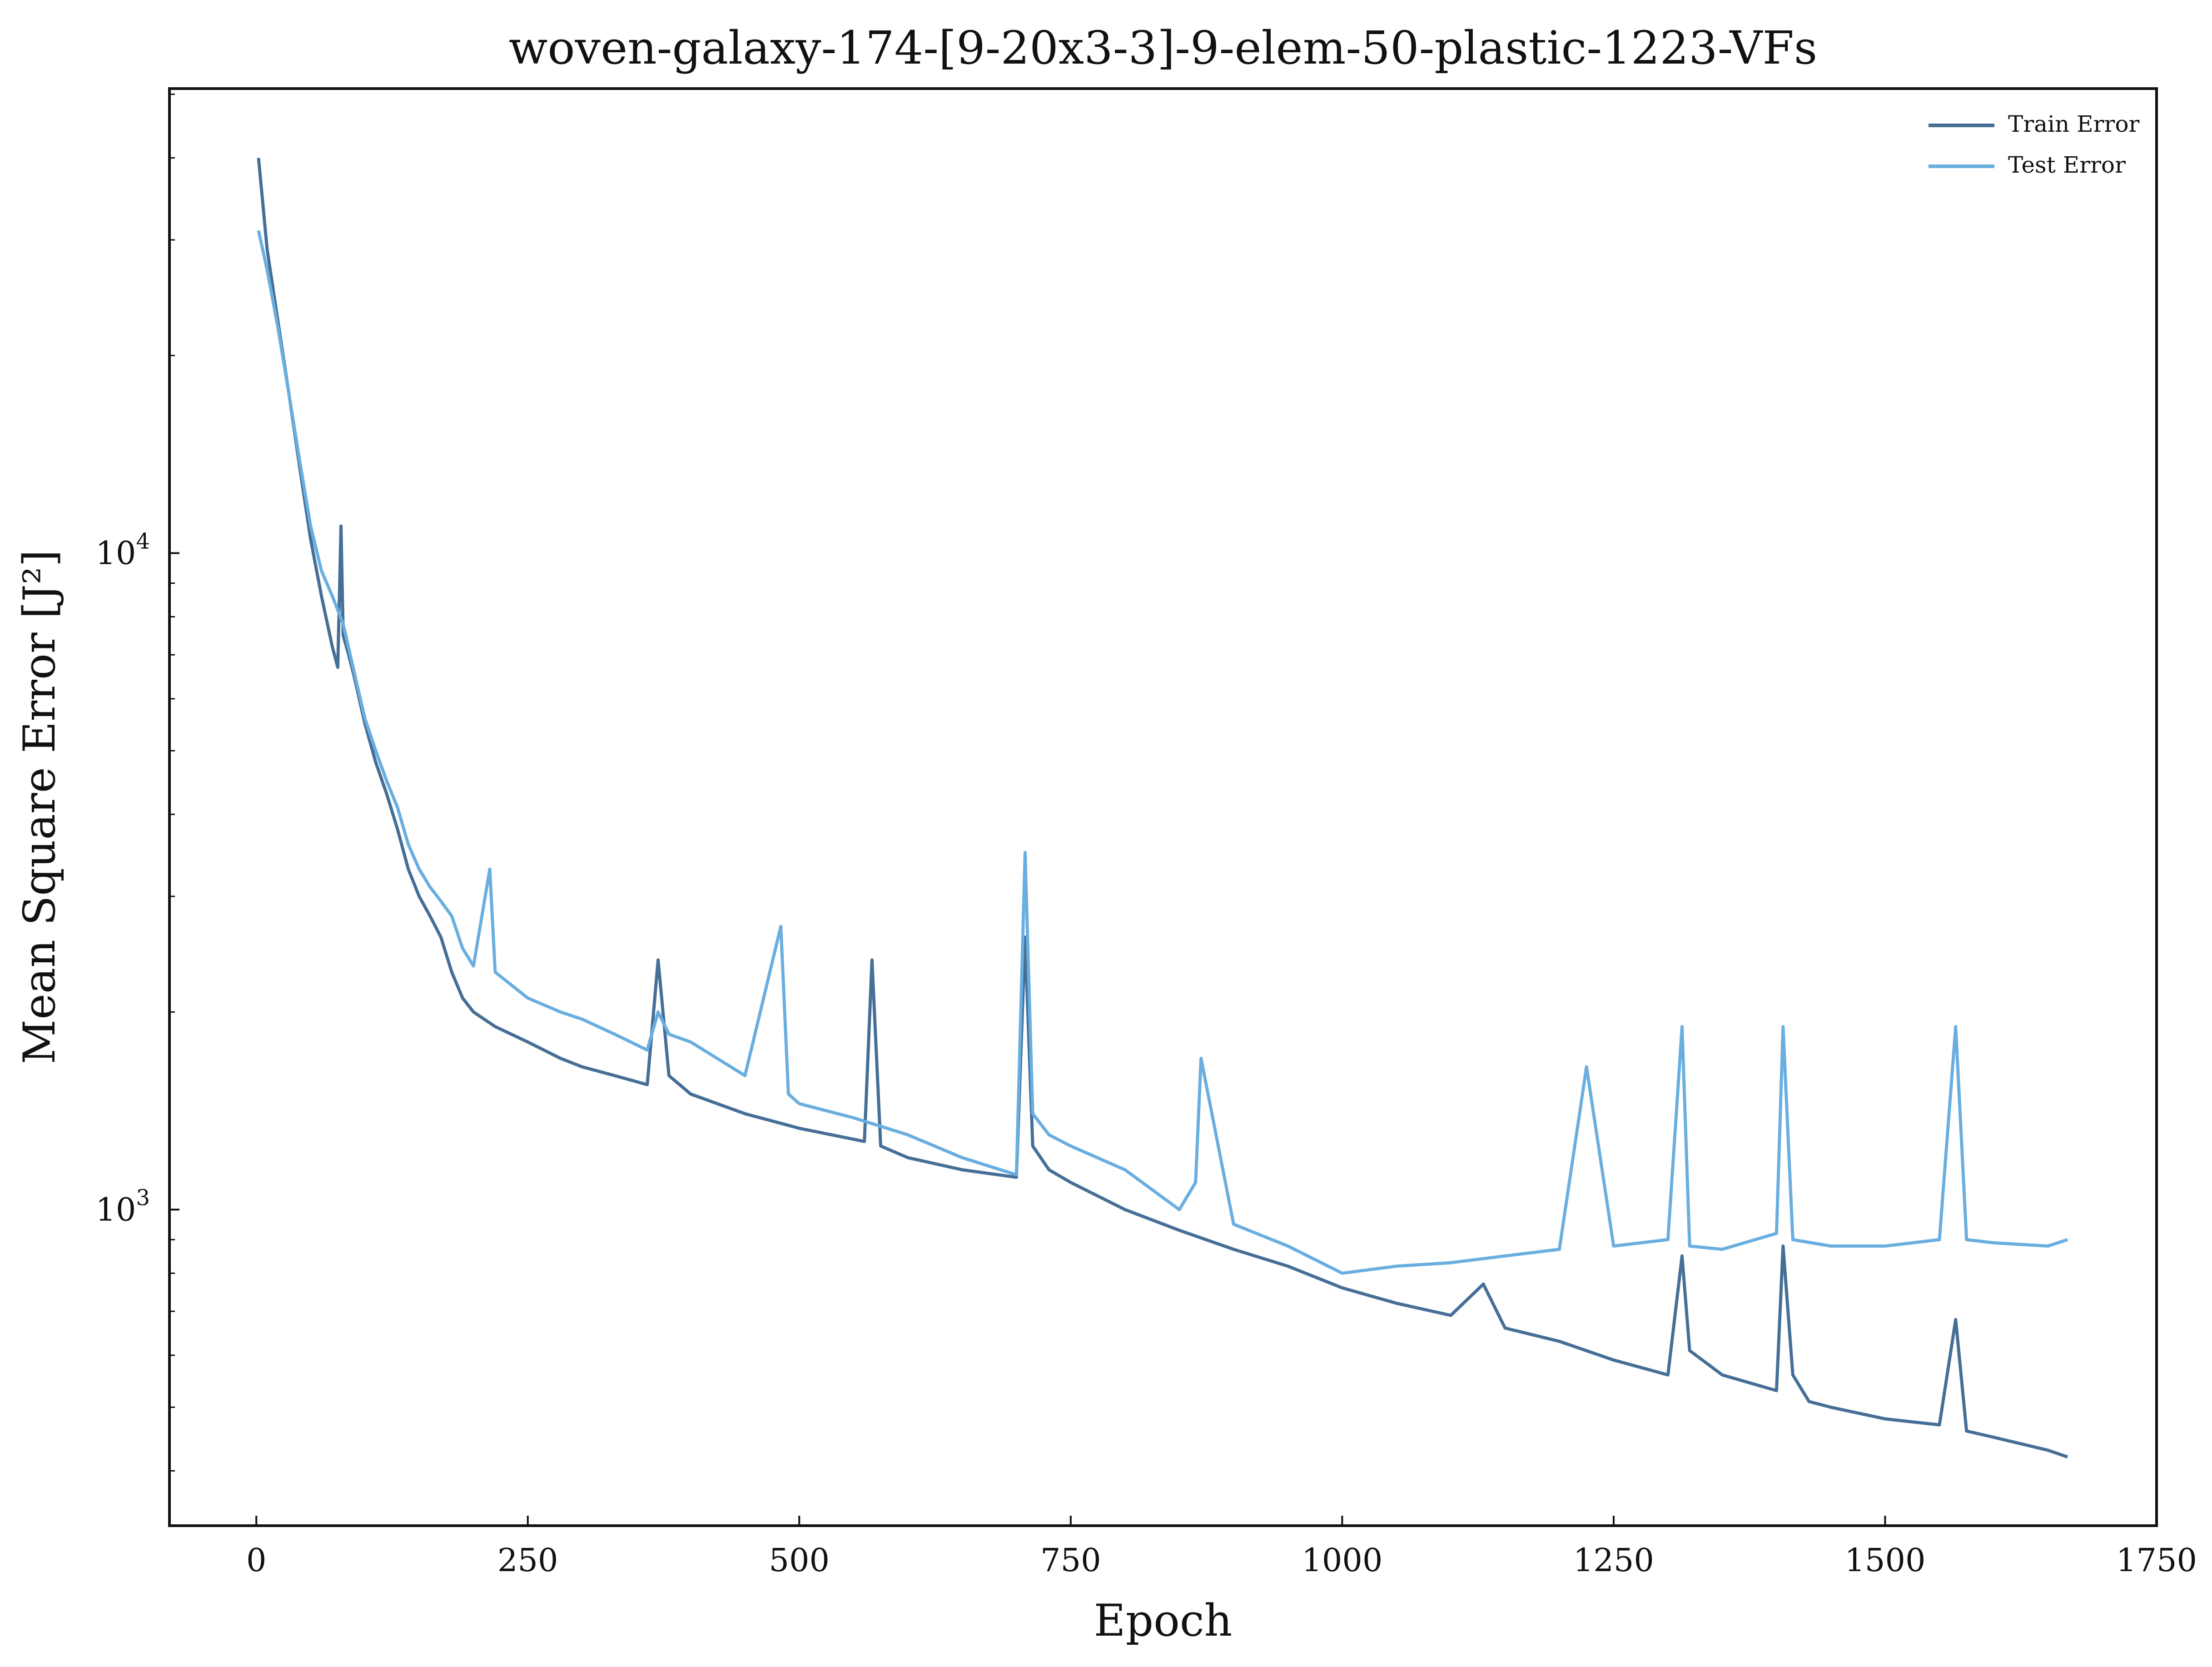 Image resolution: width=2212 pixels, height=1667 pixels. I want to click on x-tick-label: 250, so click(527, 1560).